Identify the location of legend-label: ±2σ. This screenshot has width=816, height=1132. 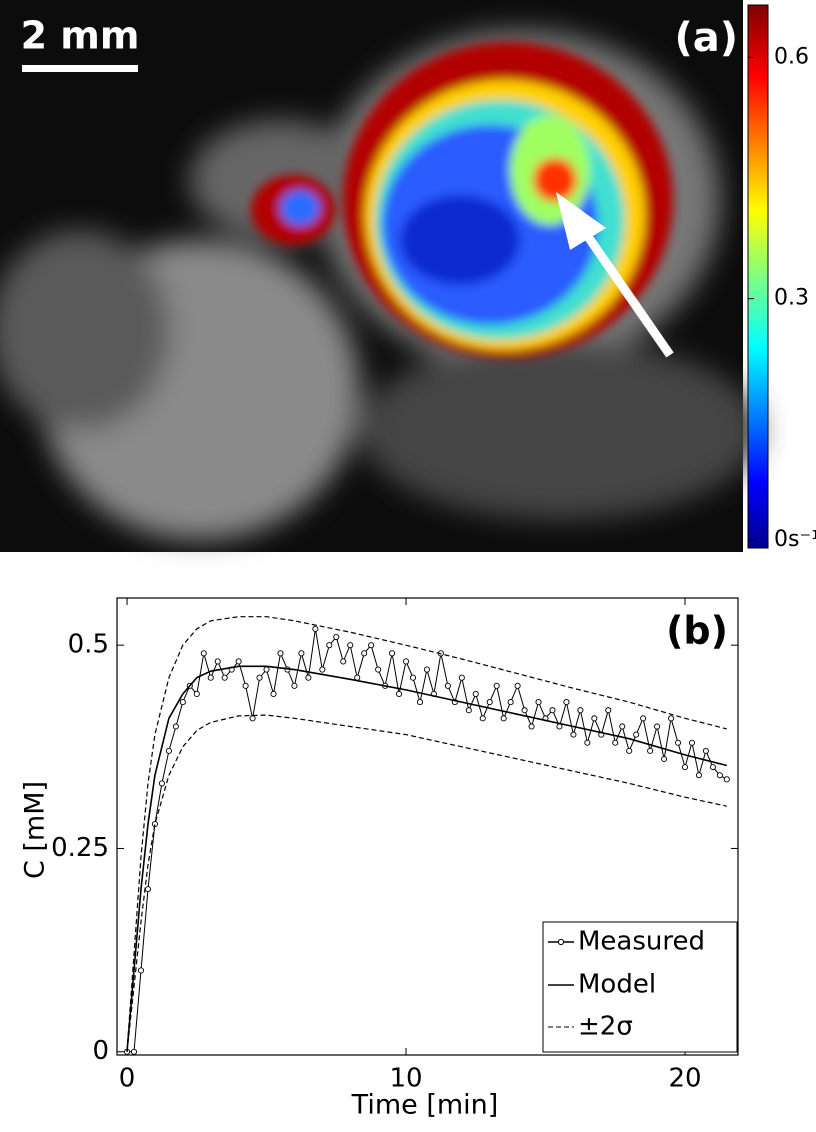
(605, 1027).